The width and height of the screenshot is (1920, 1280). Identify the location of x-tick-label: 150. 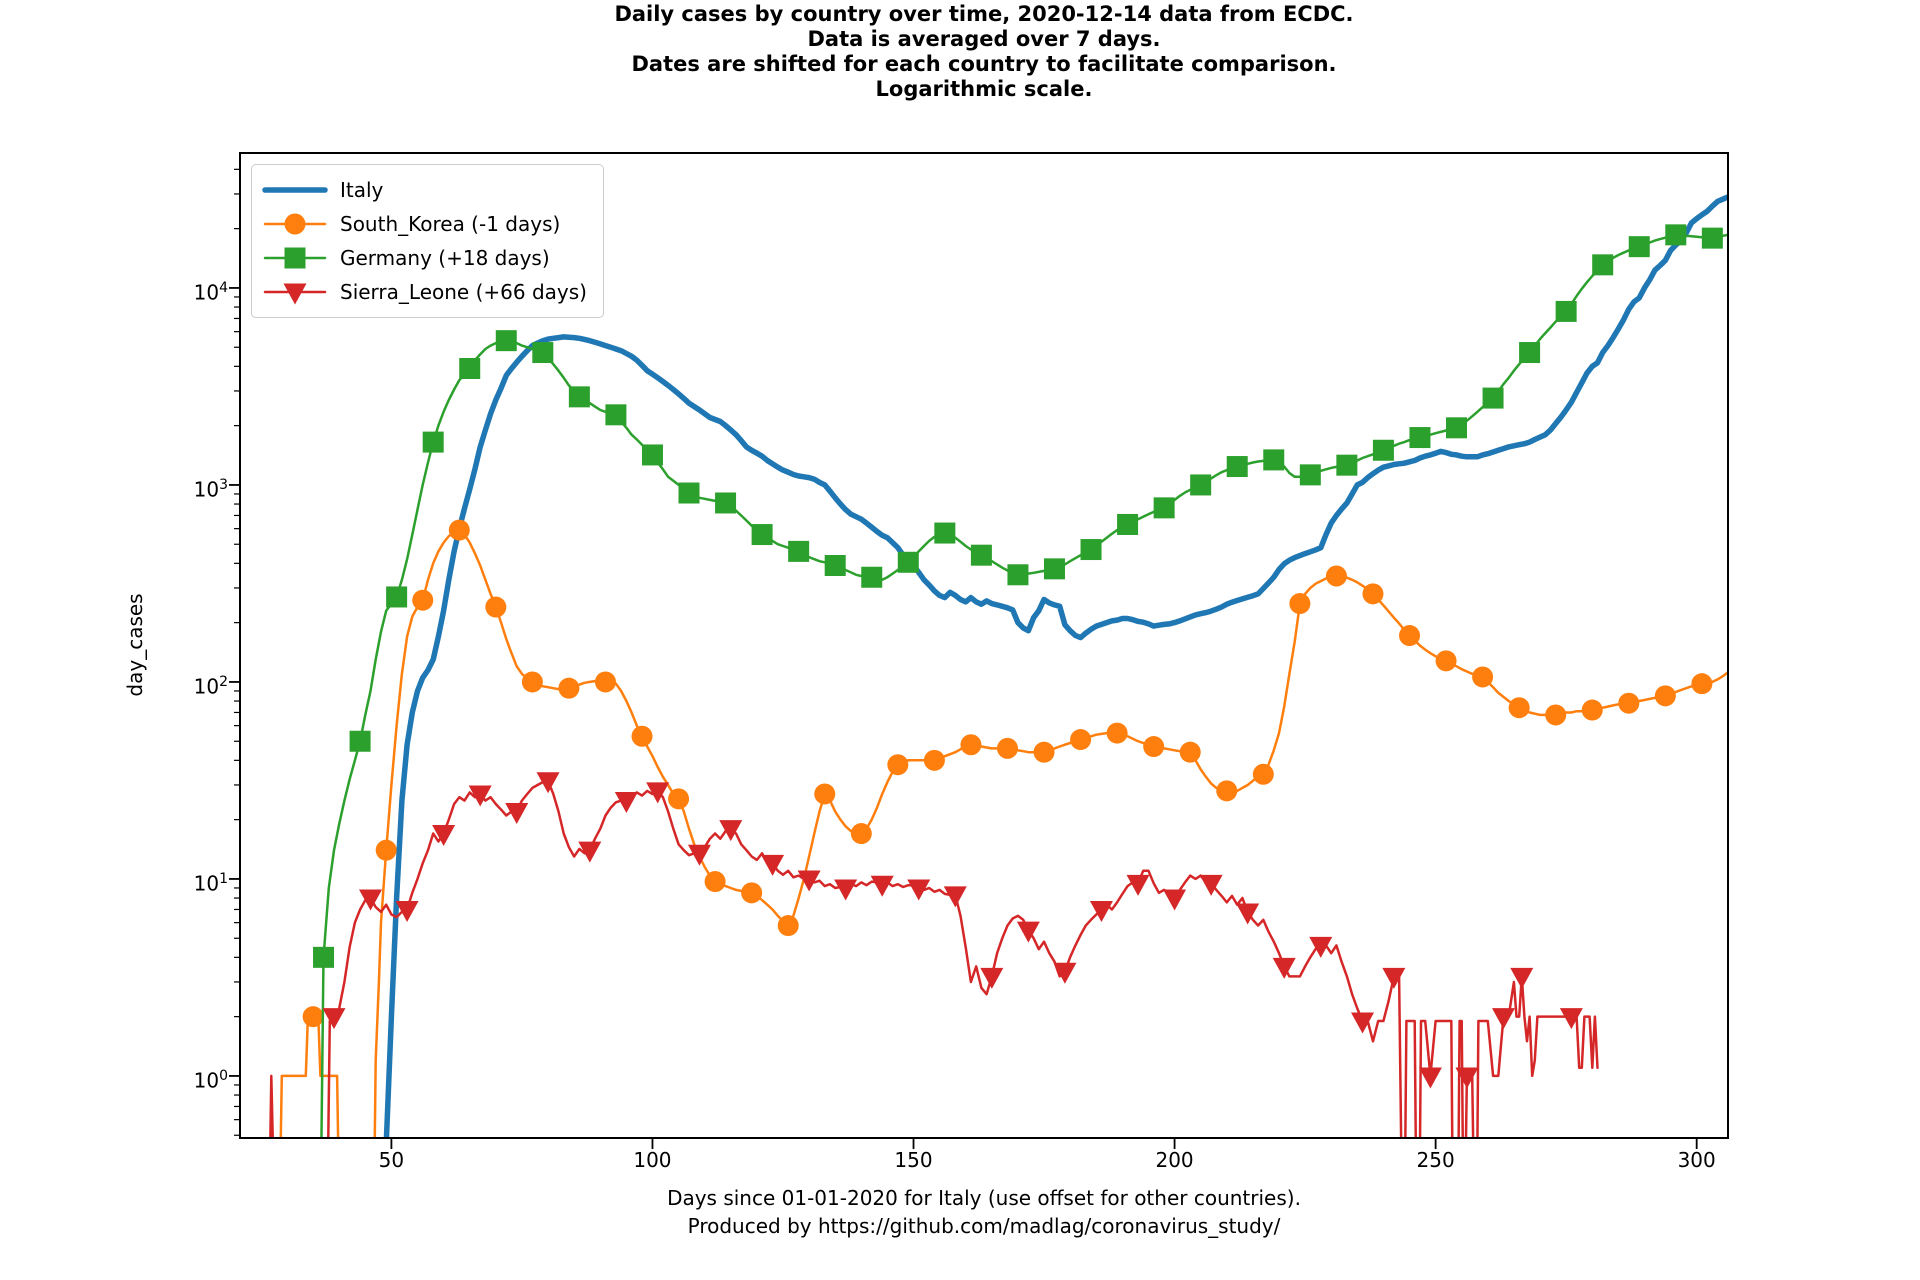
(913, 1160).